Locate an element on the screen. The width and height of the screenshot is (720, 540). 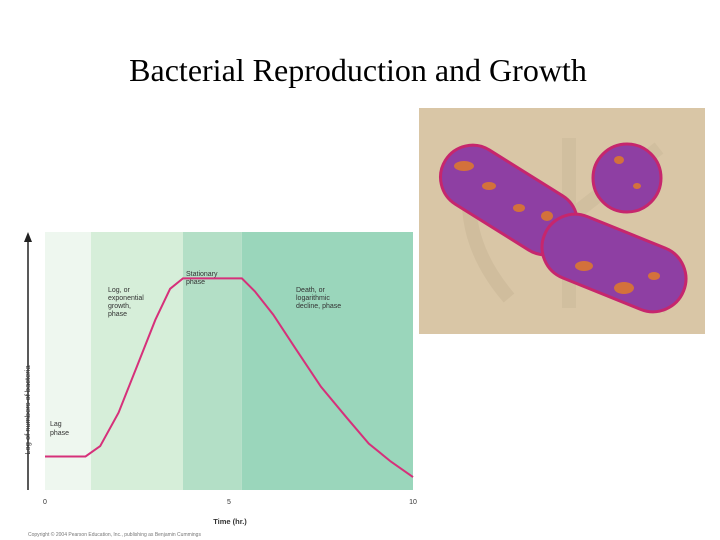
cell-spots is located at coordinates (557, 225).